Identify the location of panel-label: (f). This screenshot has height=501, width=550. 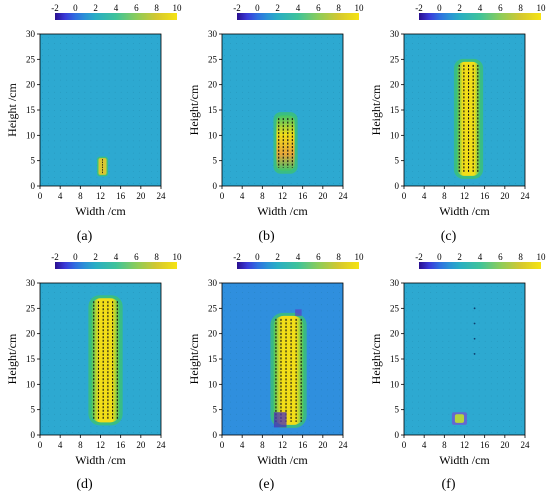
(449, 484).